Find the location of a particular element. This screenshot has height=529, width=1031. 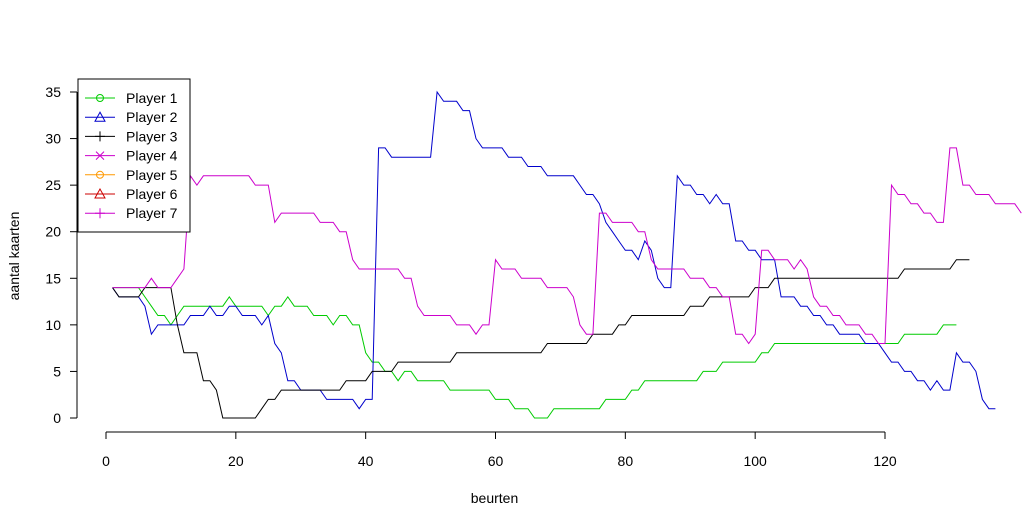

x-tick-label: 80 is located at coordinates (626, 461).